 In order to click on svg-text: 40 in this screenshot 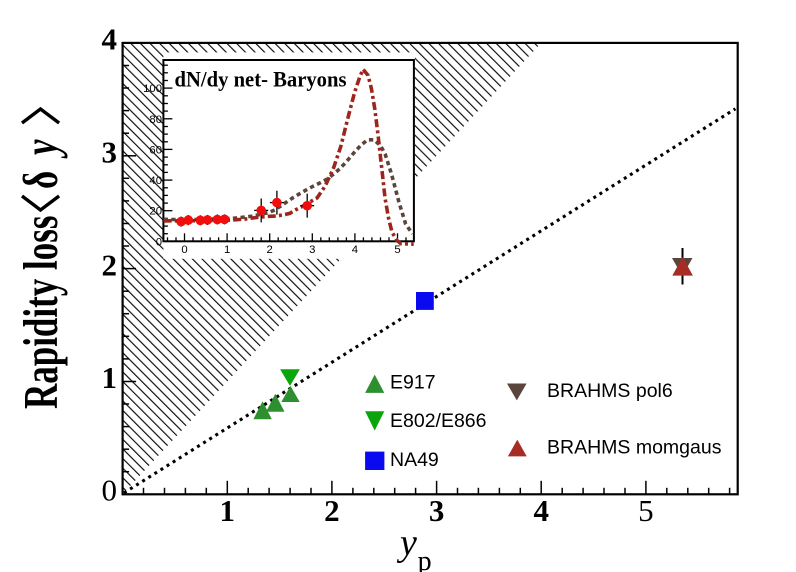, I will do `click(155, 181)`.